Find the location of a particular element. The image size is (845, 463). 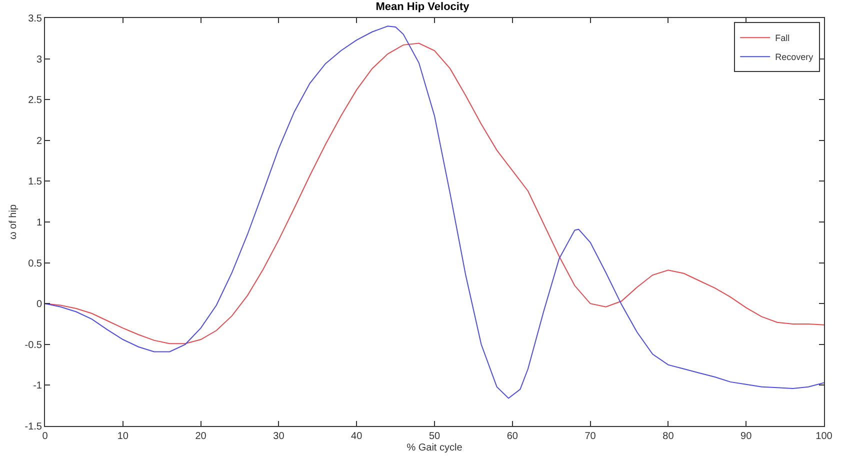

y-tick-label: 1.5 is located at coordinates (35, 182).